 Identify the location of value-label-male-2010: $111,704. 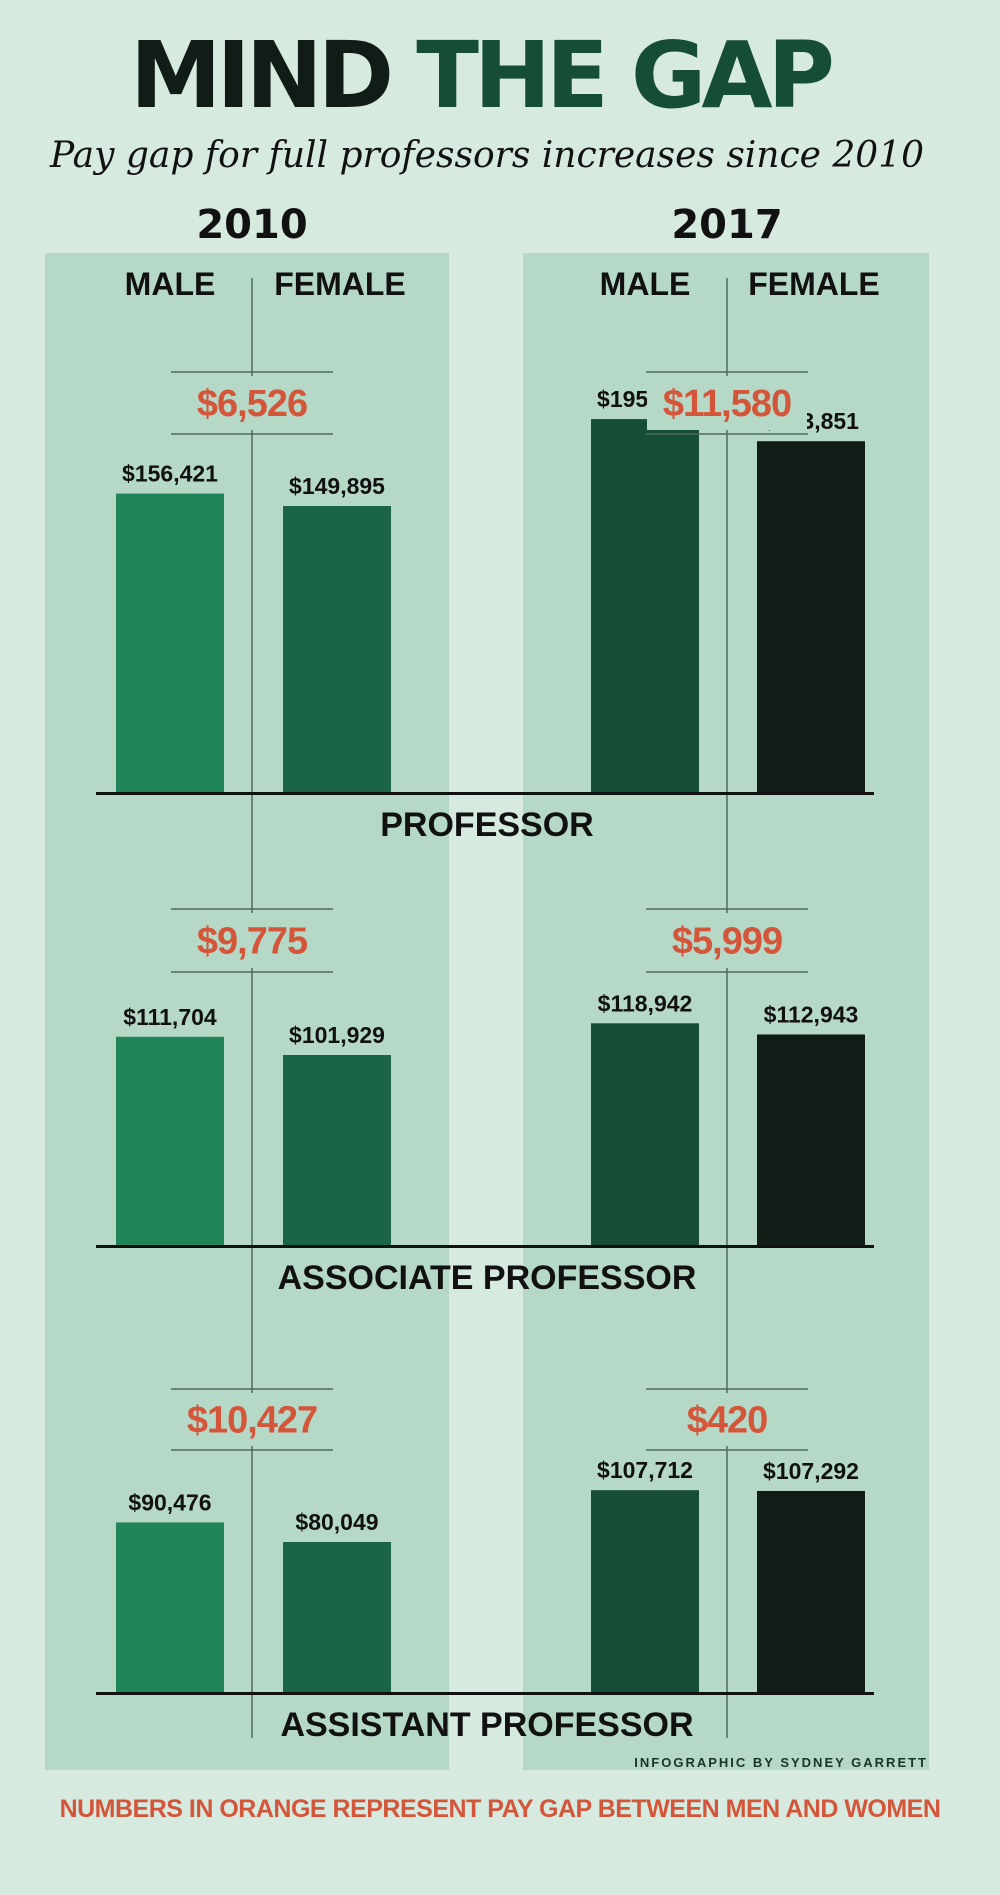
(170, 1017).